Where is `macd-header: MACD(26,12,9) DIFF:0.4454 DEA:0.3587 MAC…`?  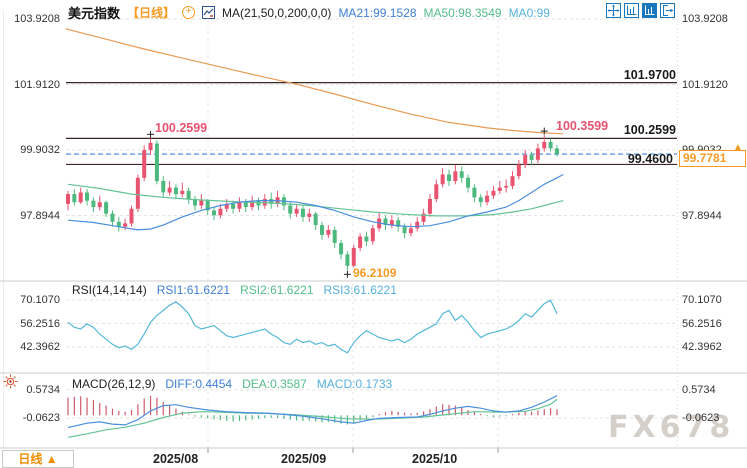 macd-header: MACD(26,12,9) DIFF:0.4454 DEA:0.3587 MAC… is located at coordinates (232, 384).